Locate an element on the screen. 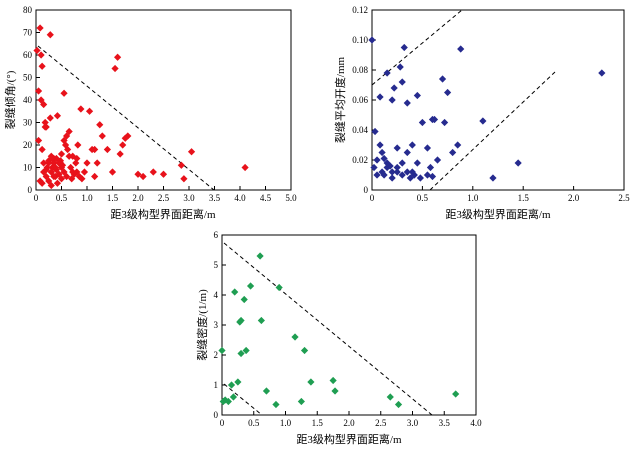 The height and width of the screenshot is (452, 635). aperture-upper-envelope-line is located at coordinates (417, 47).